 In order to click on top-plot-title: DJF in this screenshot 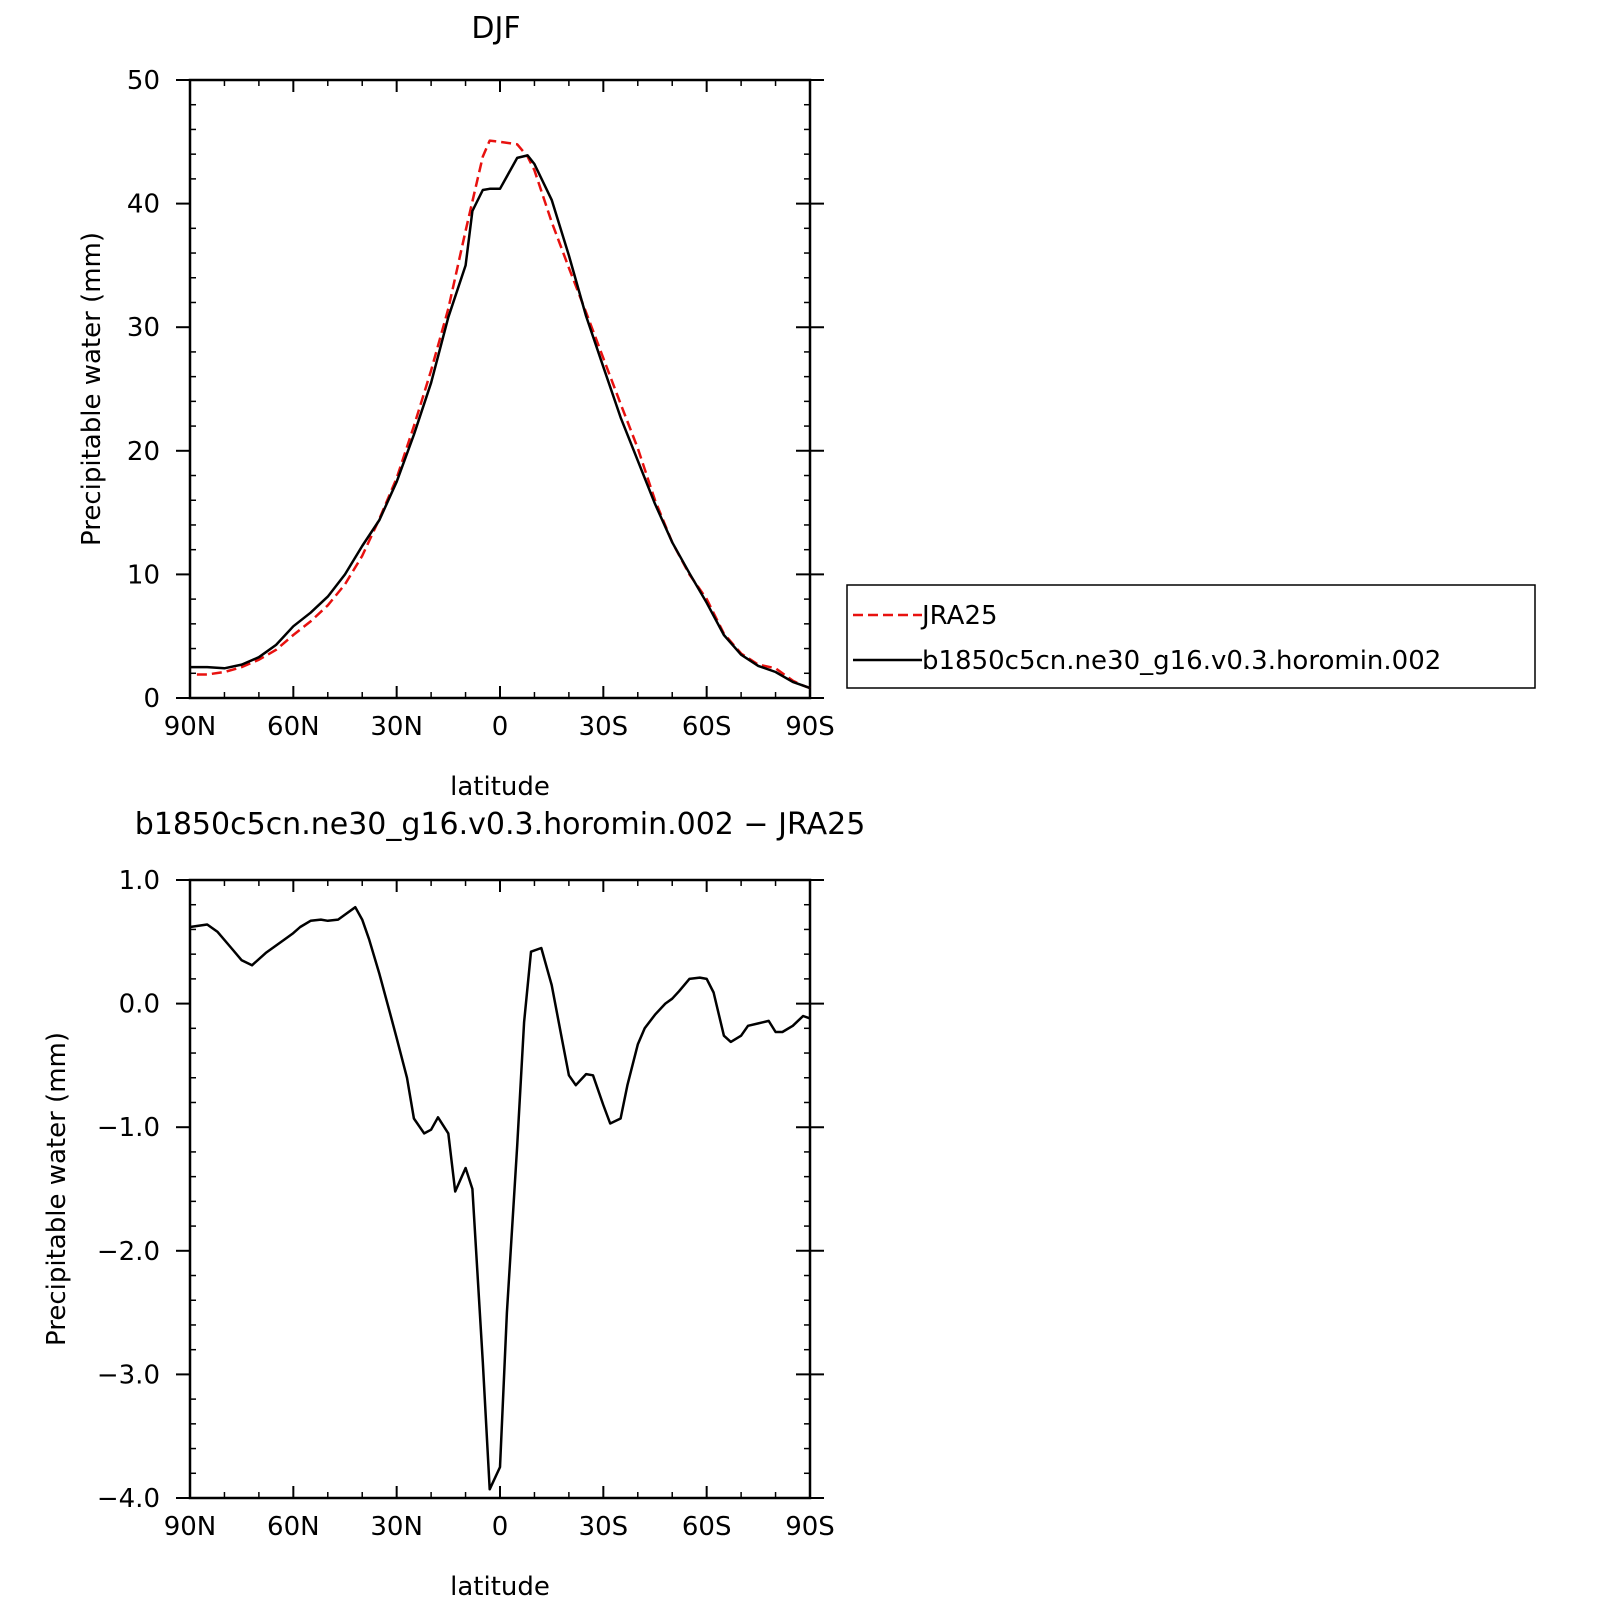, I will do `click(495, 28)`.